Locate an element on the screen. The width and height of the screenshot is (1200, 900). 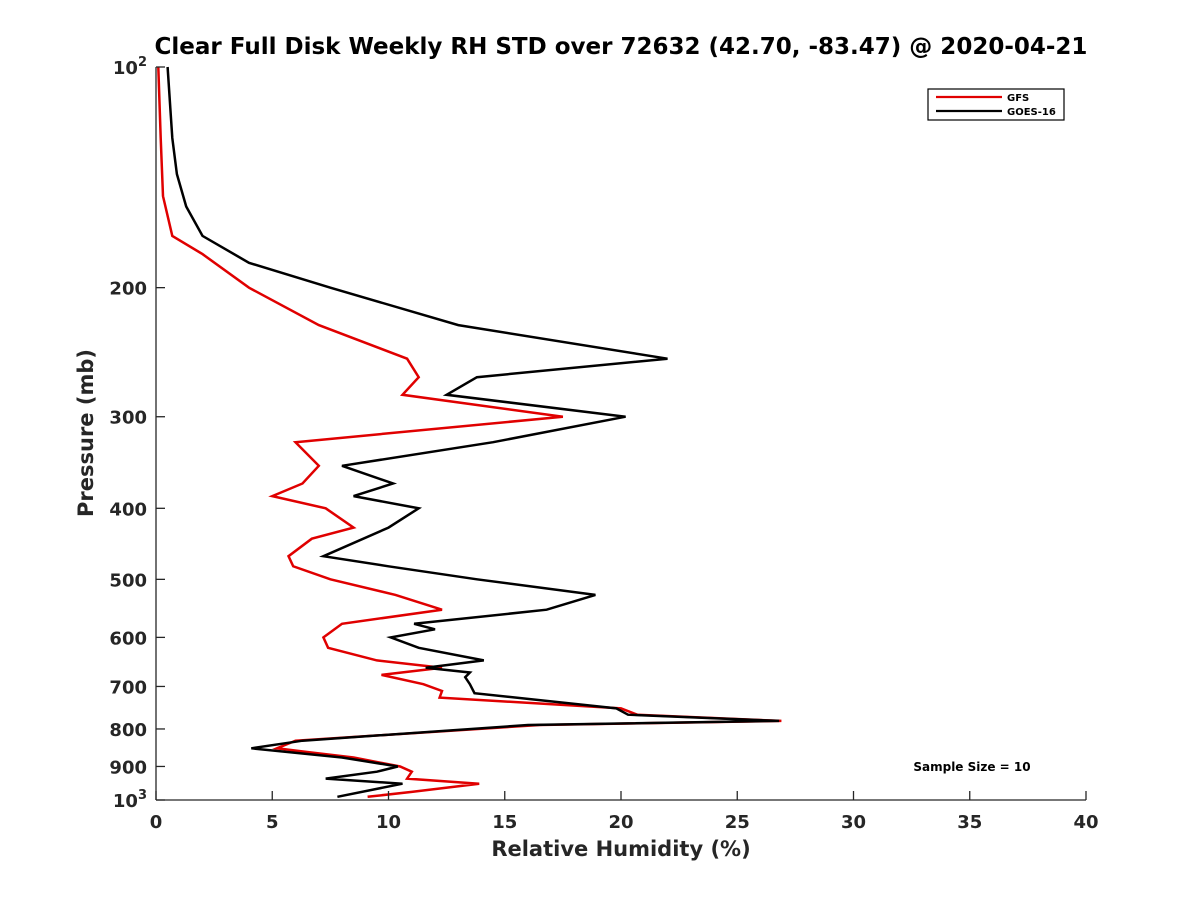
legend-box is located at coordinates (996, 104).